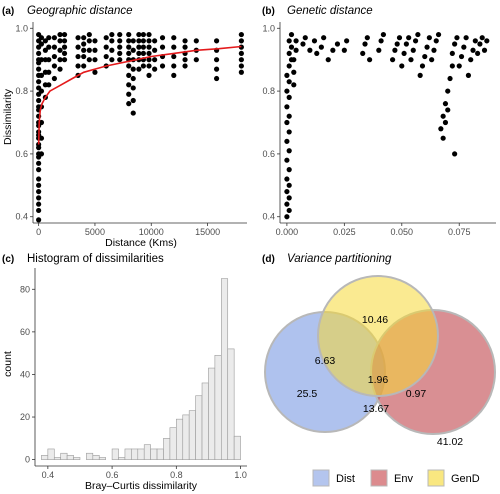 This screenshot has height=494, width=500. I want to click on y-tick-label-a: 1.0, so click(21, 28).